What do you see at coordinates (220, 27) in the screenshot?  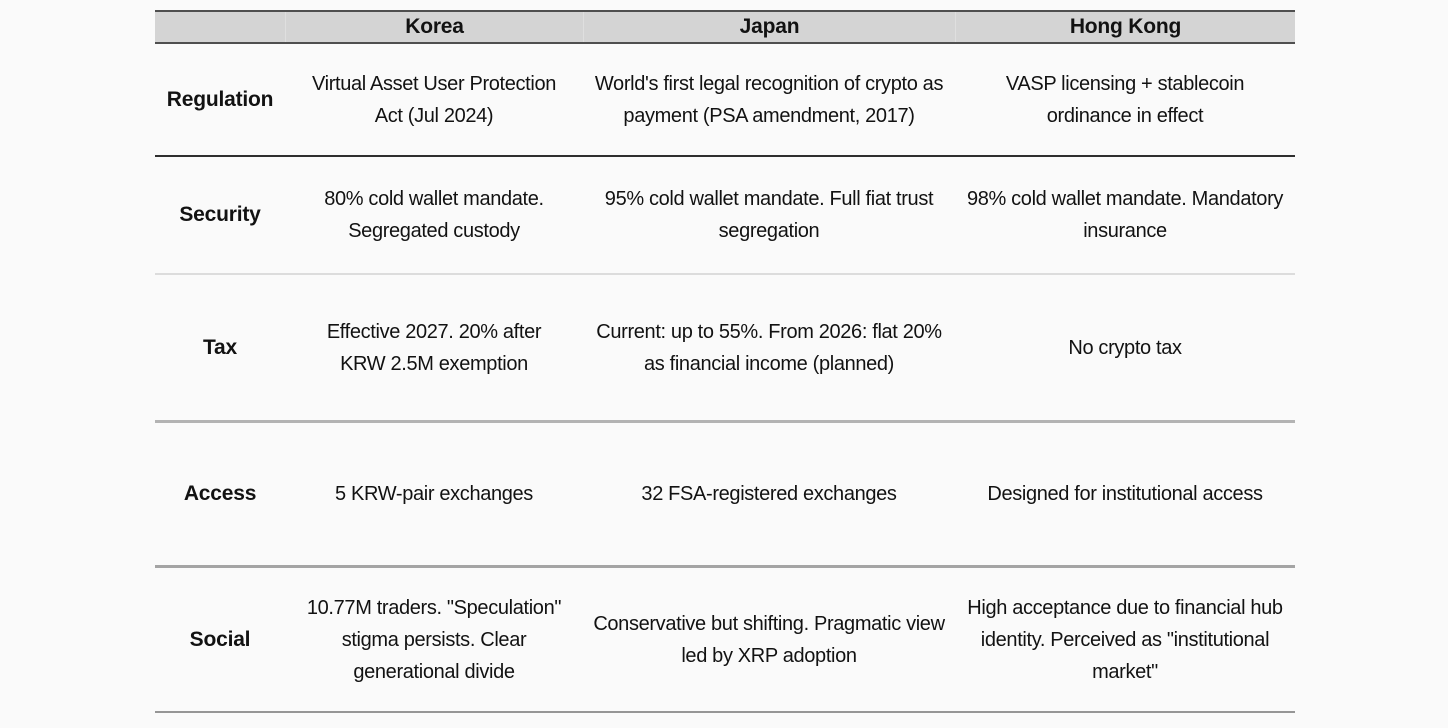 I see `column-header-blank` at bounding box center [220, 27].